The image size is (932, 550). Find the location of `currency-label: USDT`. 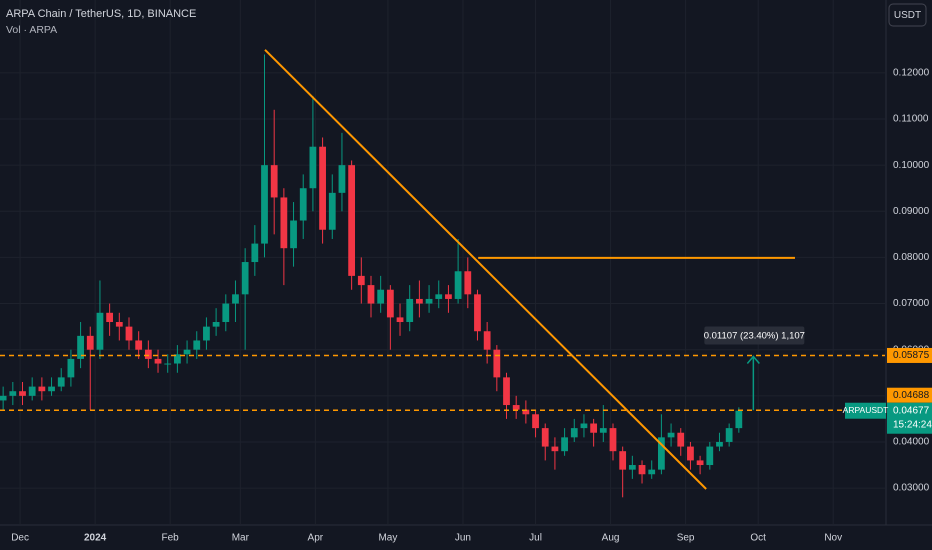

currency-label: USDT is located at coordinates (907, 15).